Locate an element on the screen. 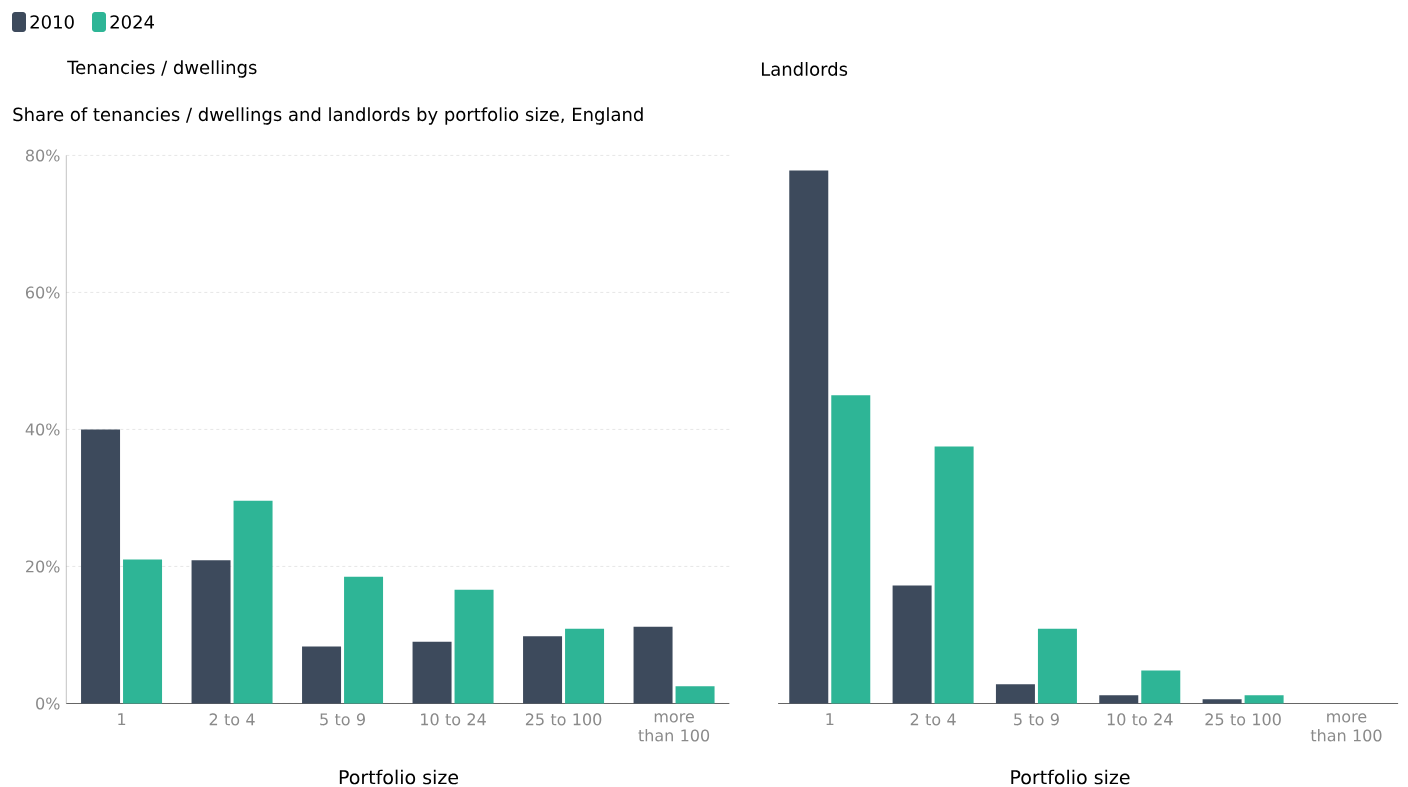 This screenshot has width=1408, height=787. y-tick-label: 20% is located at coordinates (43, 566).